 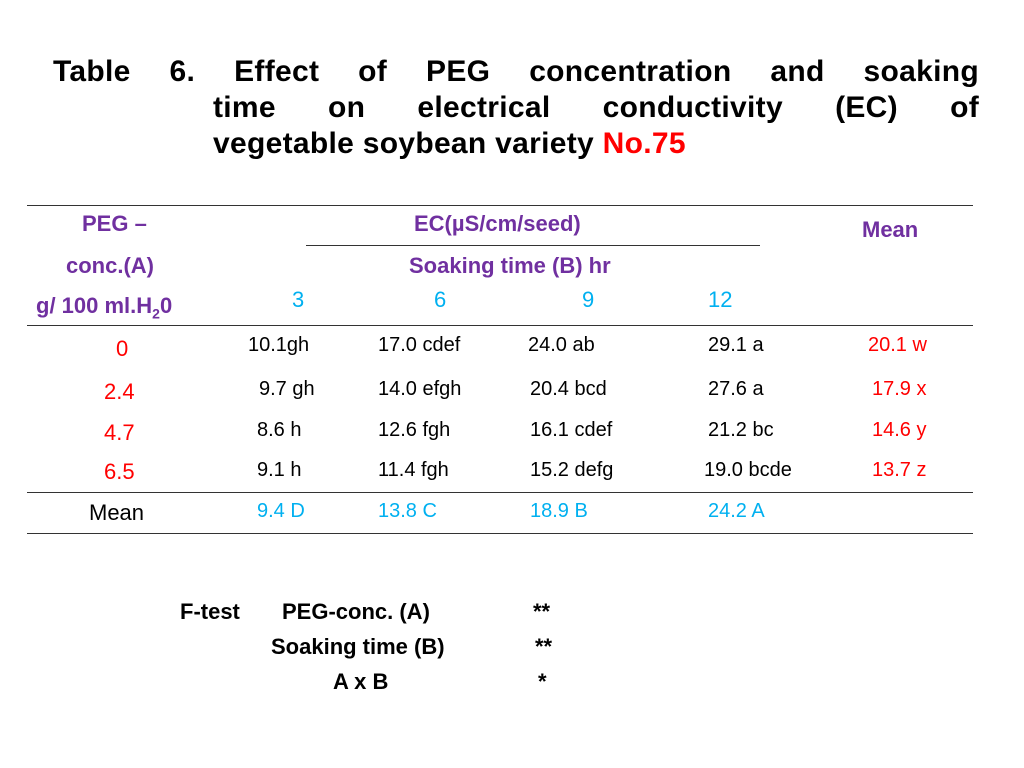 What do you see at coordinates (279, 470) in the screenshot?
I see `cell-3-3h: 9.1 h` at bounding box center [279, 470].